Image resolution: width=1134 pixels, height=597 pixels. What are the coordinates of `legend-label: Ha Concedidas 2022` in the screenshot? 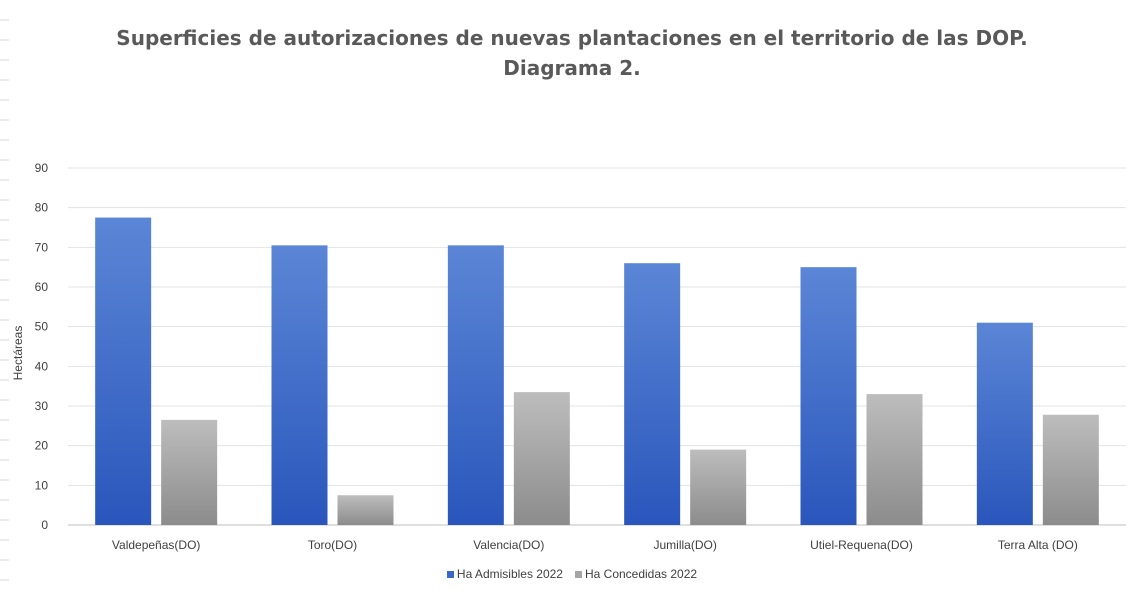 It's located at (641, 574).